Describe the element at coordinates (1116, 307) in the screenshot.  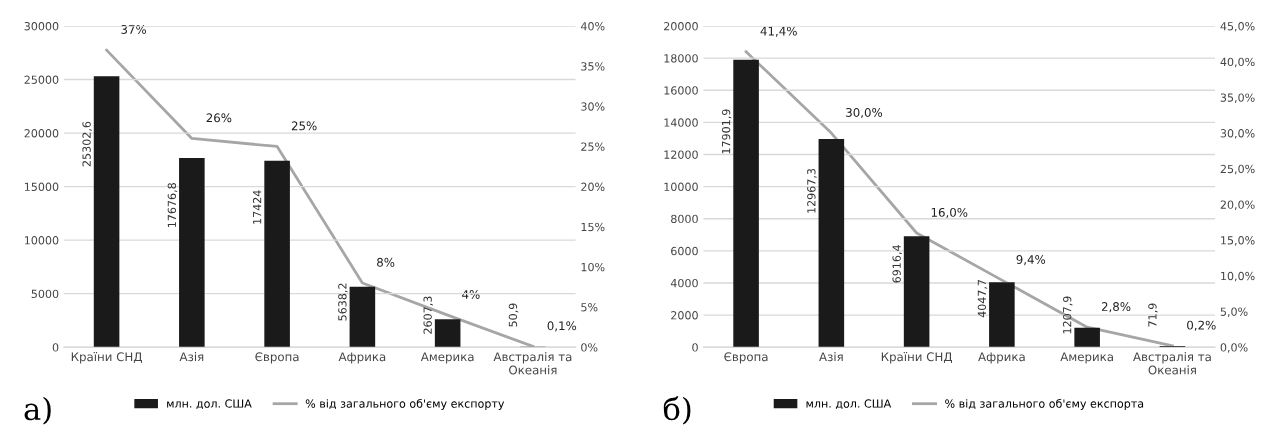
I see `data-label: 2,8%` at that location.